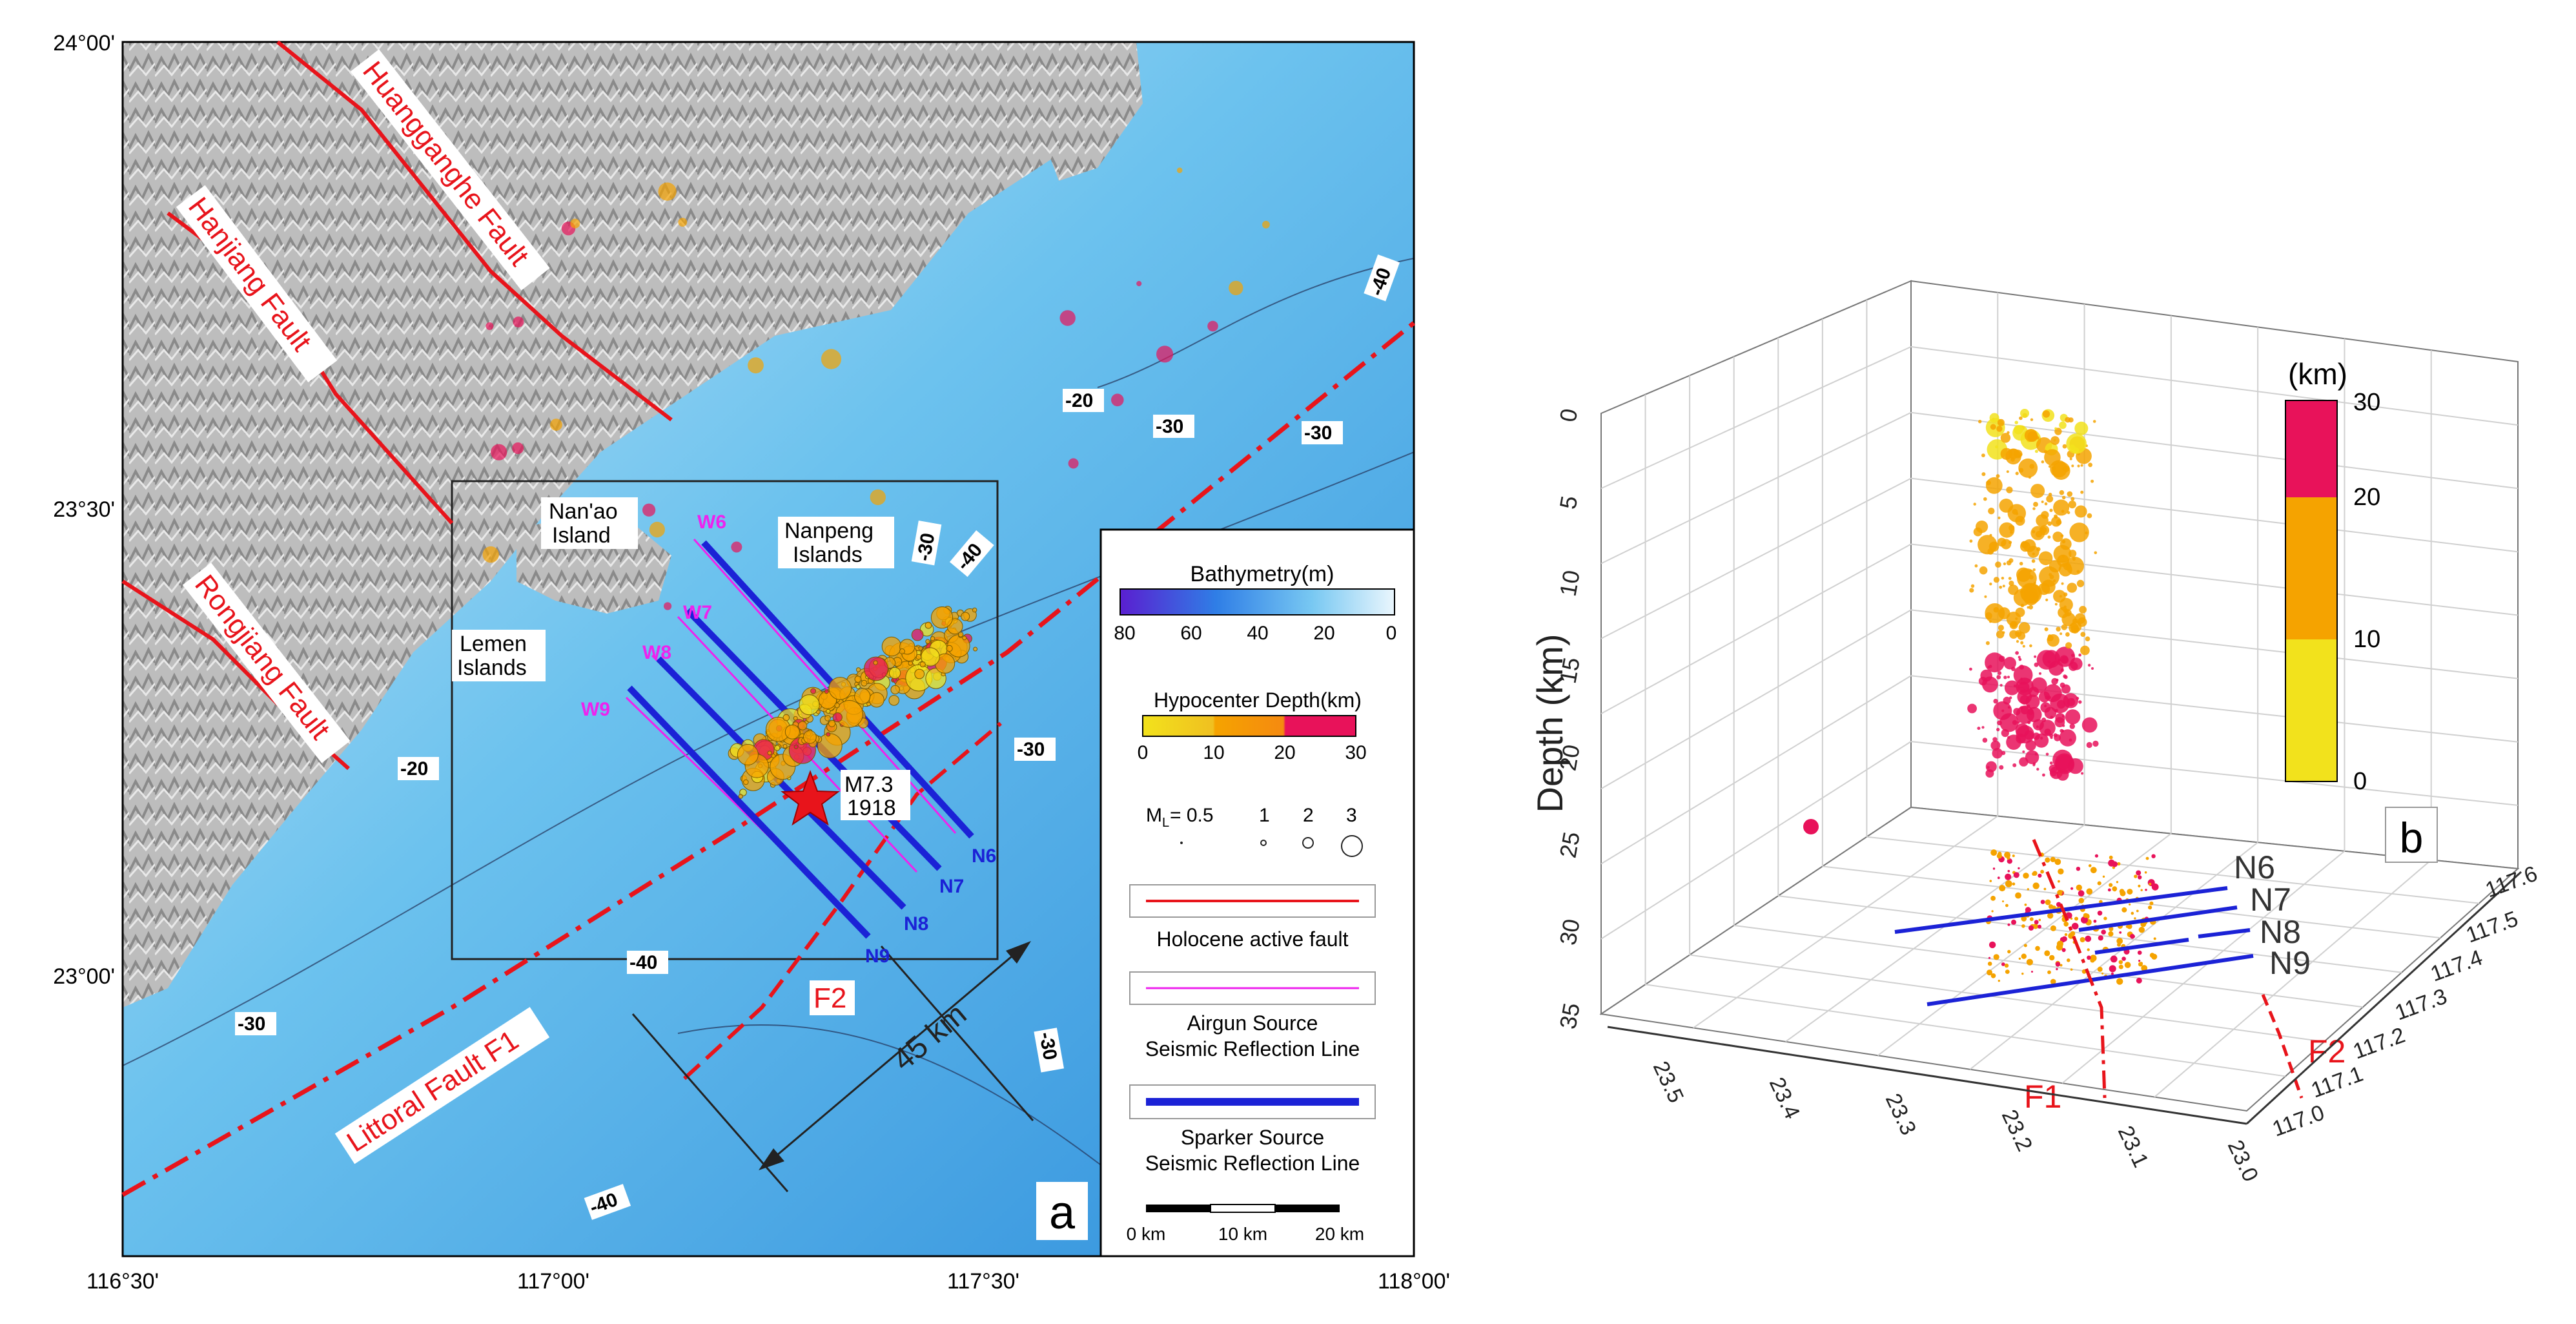 This screenshot has height=1324, width=2576. I want to click on depth-axis-tick: 10, so click(1570, 583).